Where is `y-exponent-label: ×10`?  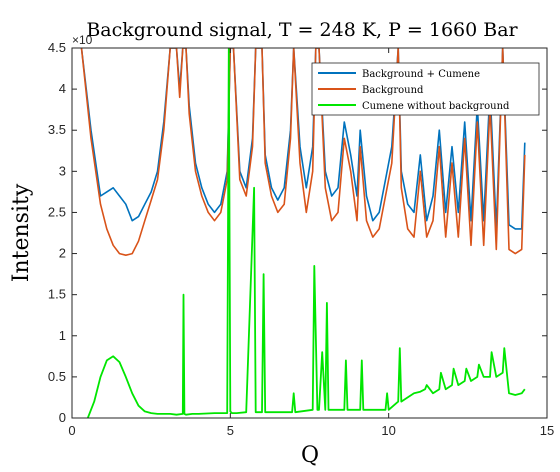 y-exponent-label: ×10 is located at coordinates (82, 40).